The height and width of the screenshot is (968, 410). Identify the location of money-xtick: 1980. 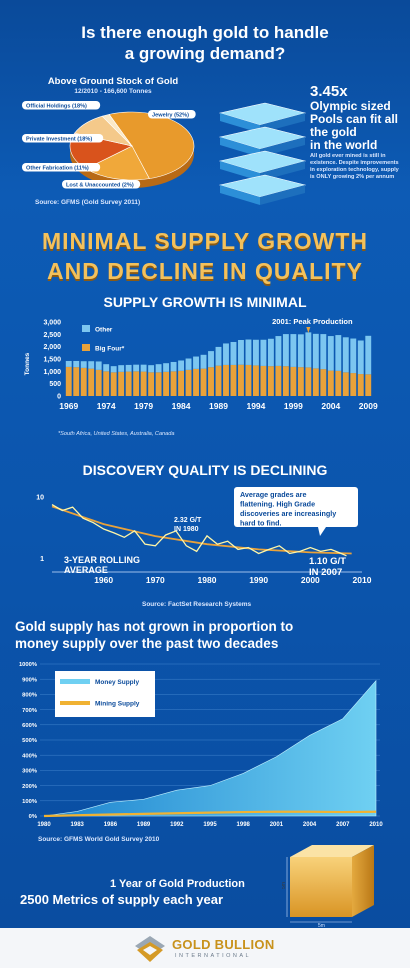
(44, 825).